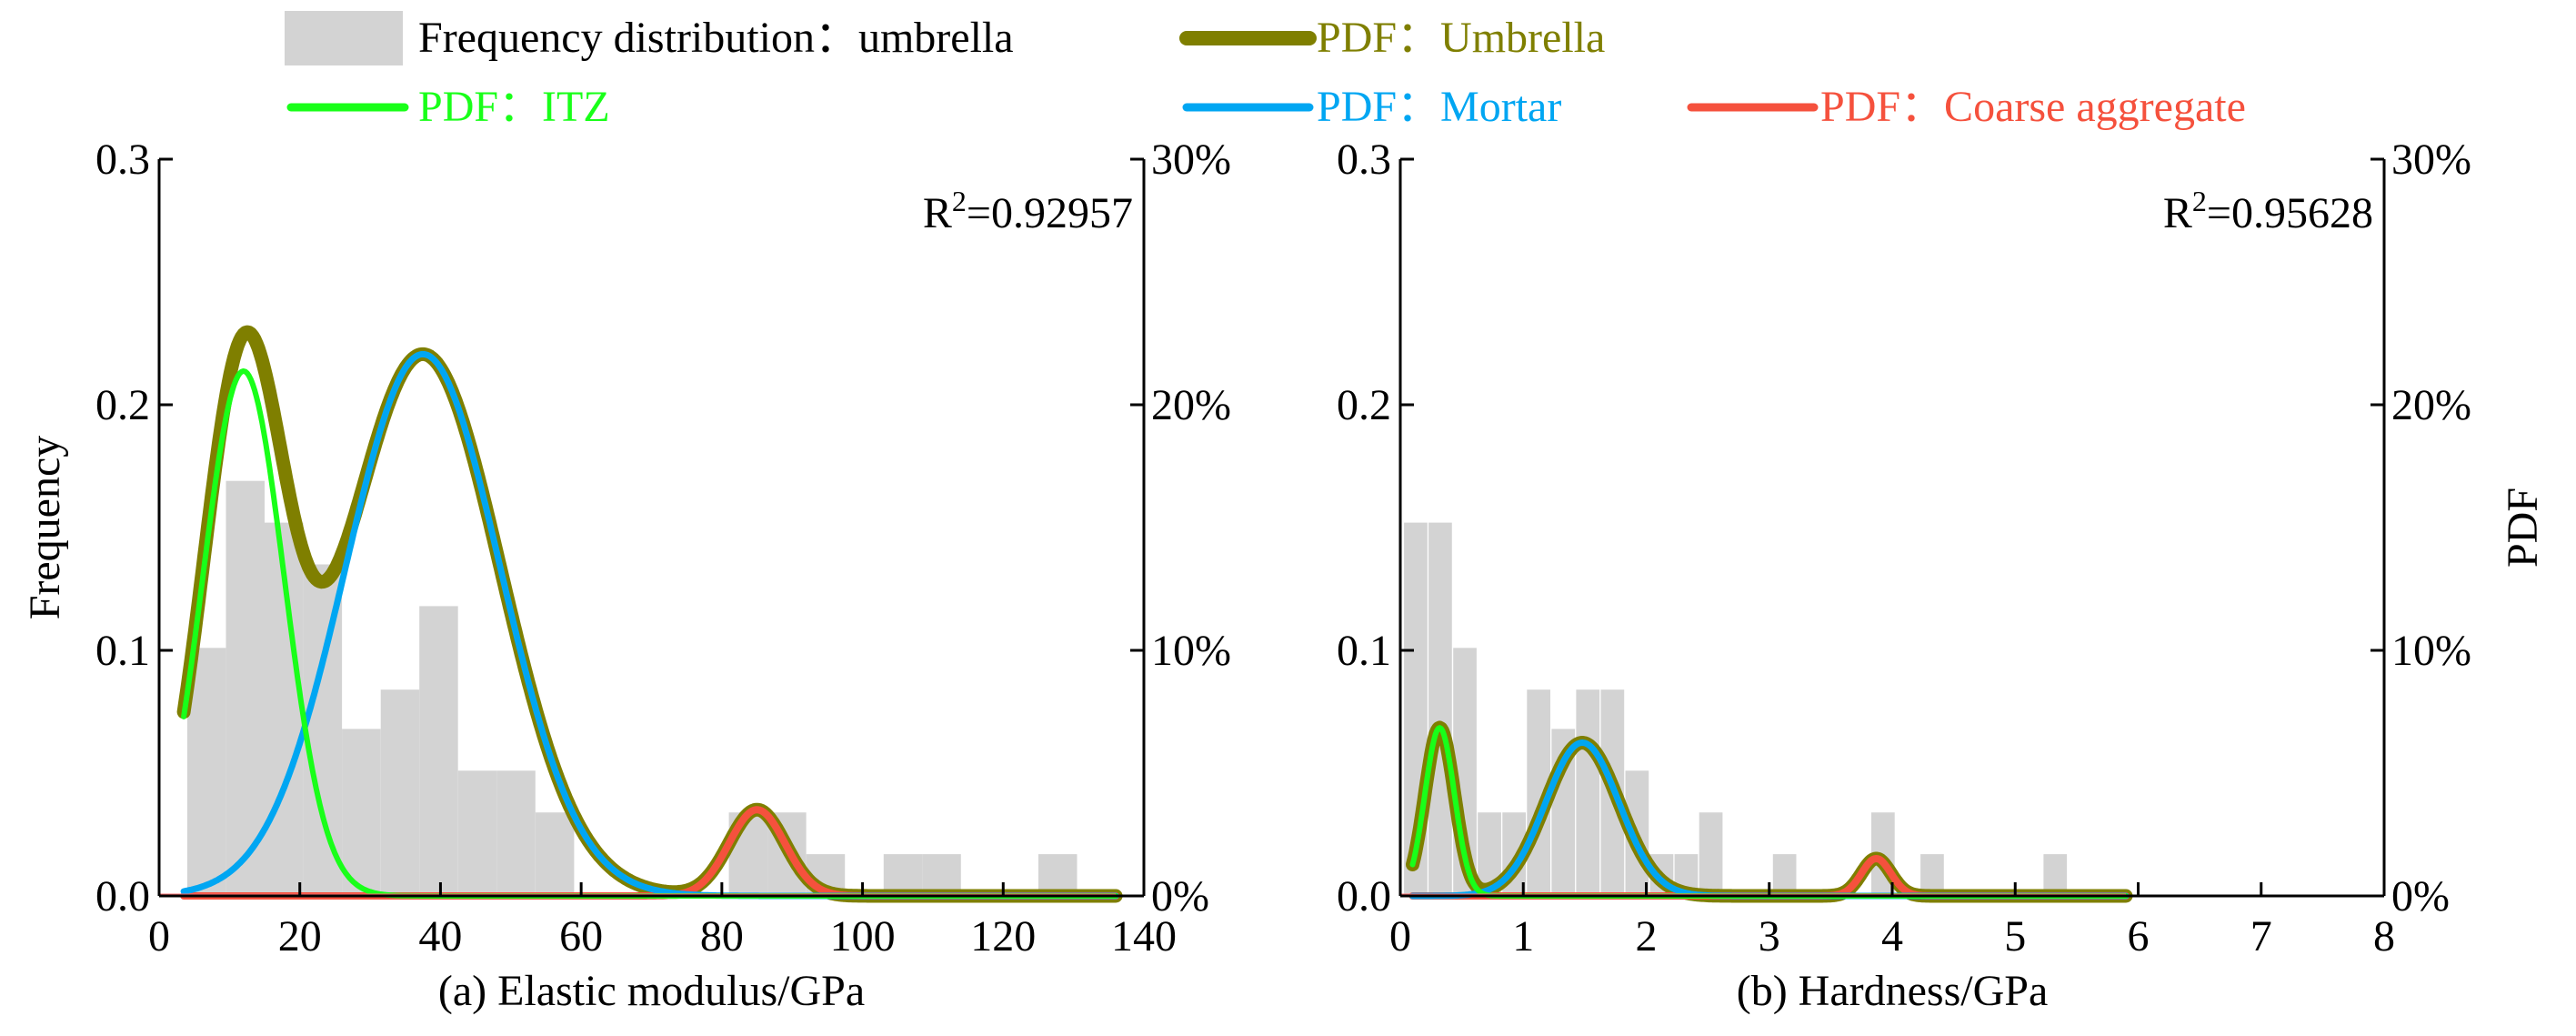  Describe the element at coordinates (652, 991) in the screenshot. I see `x-axis-label: (a) Elastic modulus/GPa` at that location.